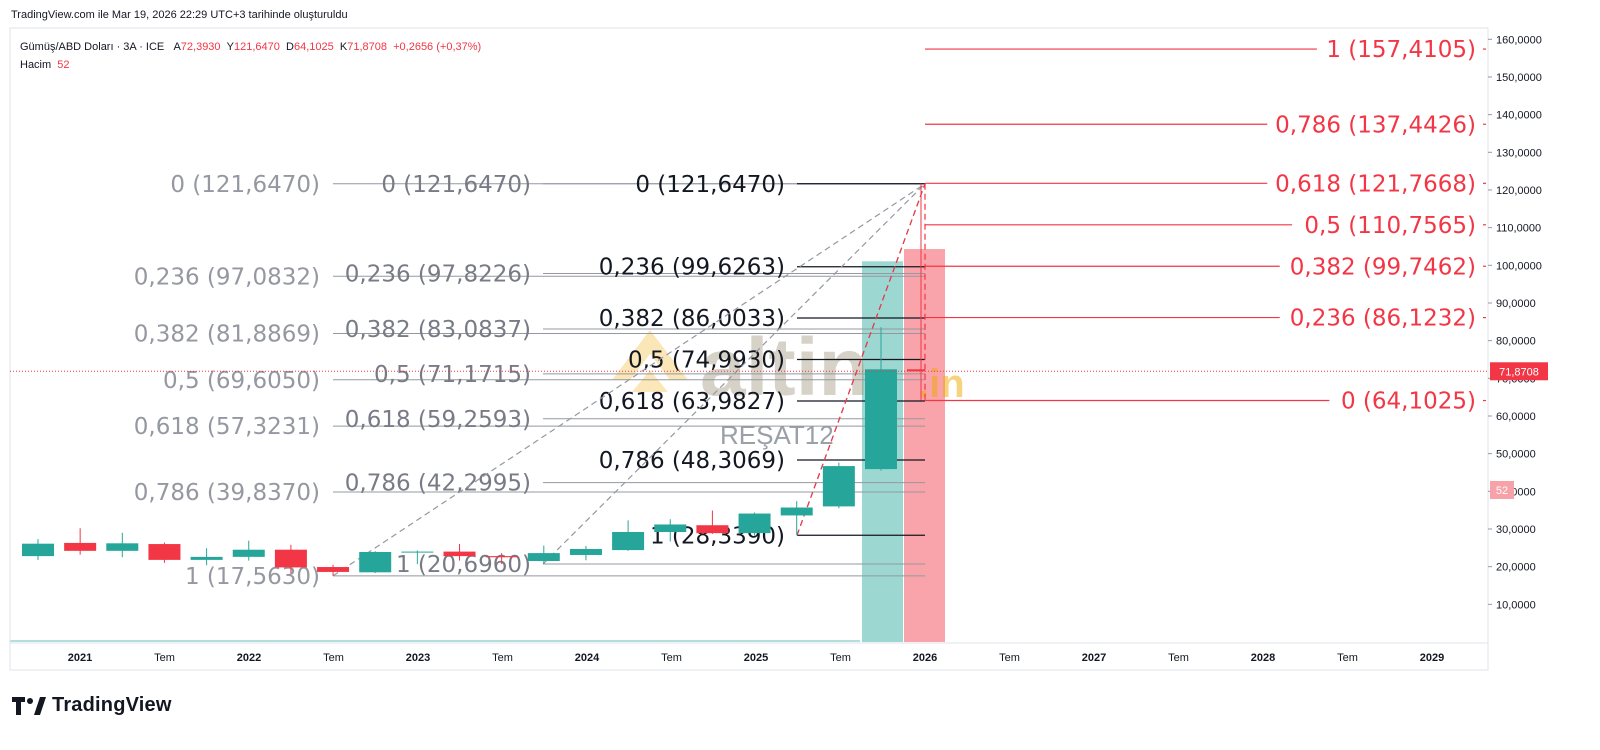 The width and height of the screenshot is (1600, 750). Describe the element at coordinates (1519, 153) in the screenshot. I see `y-tick-label: 130,0000` at that location.